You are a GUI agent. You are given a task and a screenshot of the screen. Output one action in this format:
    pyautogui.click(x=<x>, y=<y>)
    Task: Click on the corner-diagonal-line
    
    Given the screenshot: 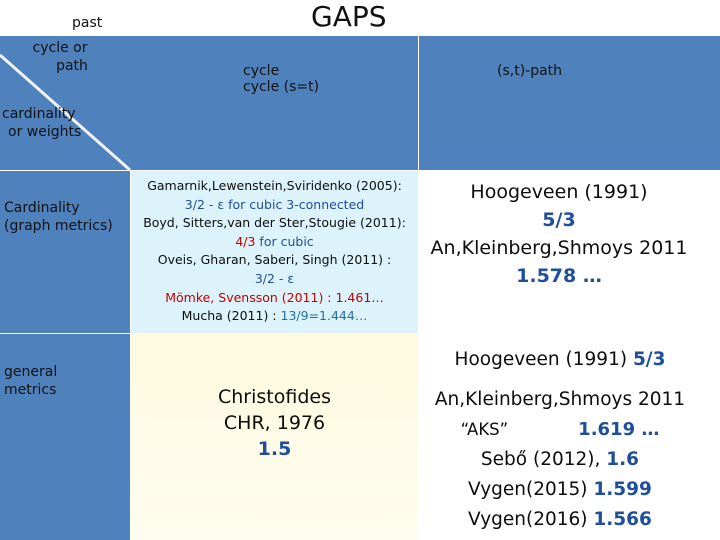 What is the action you would take?
    pyautogui.click(x=65, y=112)
    